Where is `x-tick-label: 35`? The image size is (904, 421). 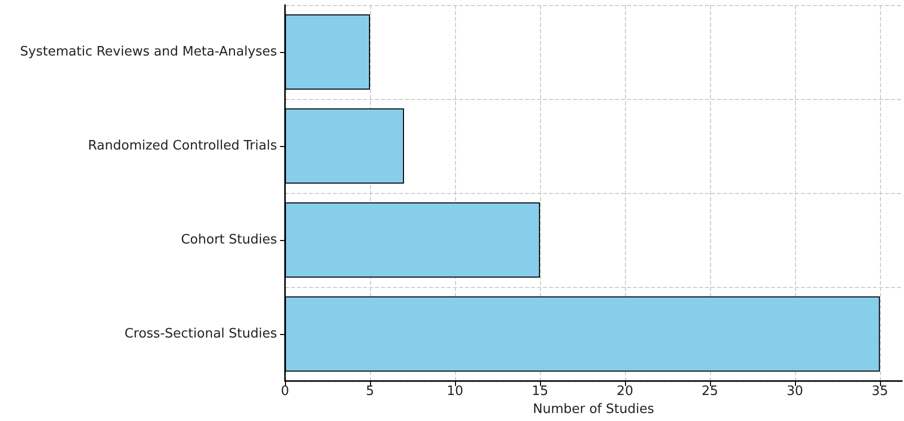 x-tick-label: 35 is located at coordinates (880, 391).